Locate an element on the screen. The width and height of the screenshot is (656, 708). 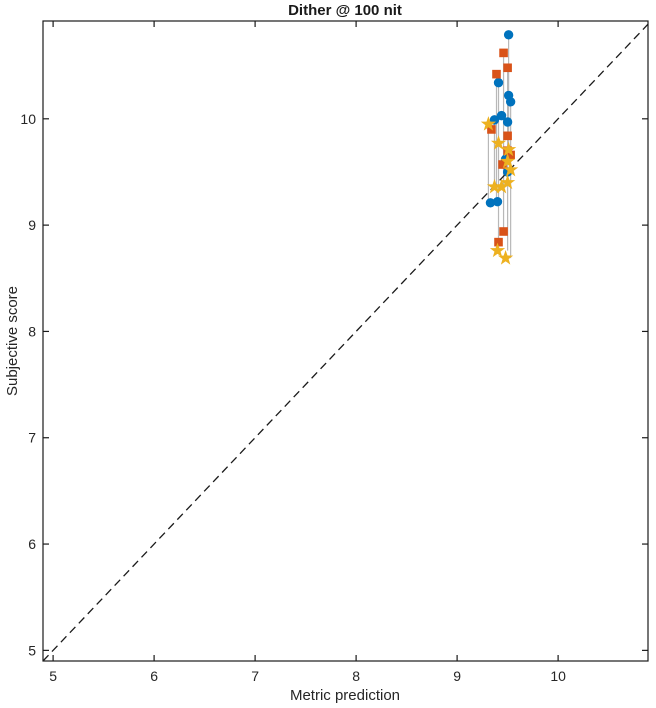
y-tick-label: 7 is located at coordinates (32, 438).